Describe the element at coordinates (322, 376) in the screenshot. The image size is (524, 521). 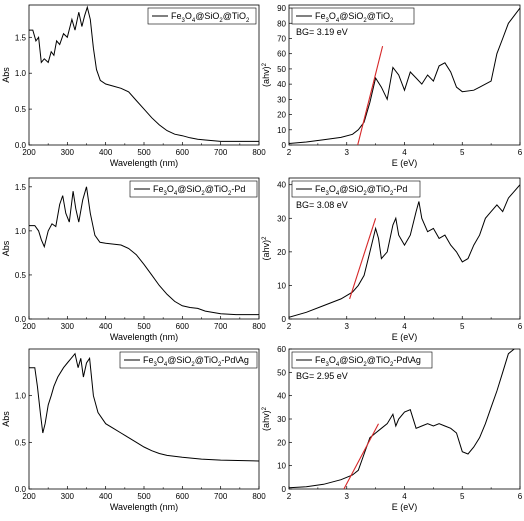
I see `band-gap-annotation: BG= 2.95 eV` at that location.